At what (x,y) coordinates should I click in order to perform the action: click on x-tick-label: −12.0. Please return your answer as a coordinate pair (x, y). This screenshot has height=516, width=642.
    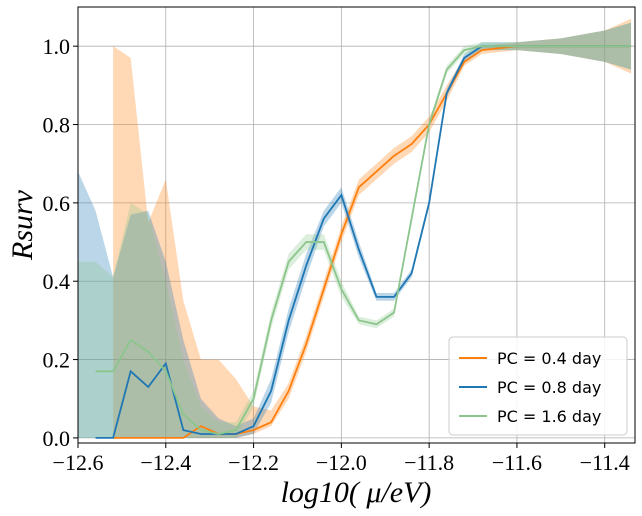
    Looking at the image, I should click on (341, 462).